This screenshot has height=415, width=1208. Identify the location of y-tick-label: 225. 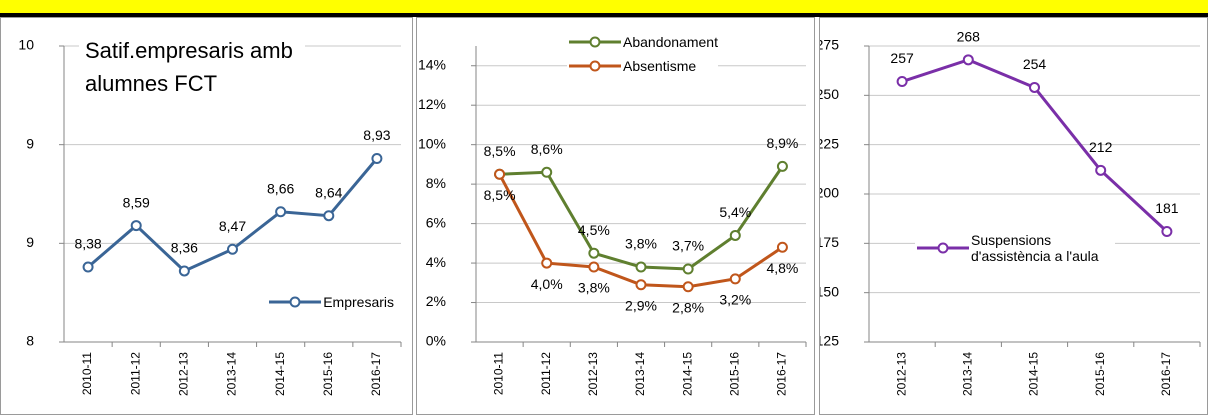
(829, 143).